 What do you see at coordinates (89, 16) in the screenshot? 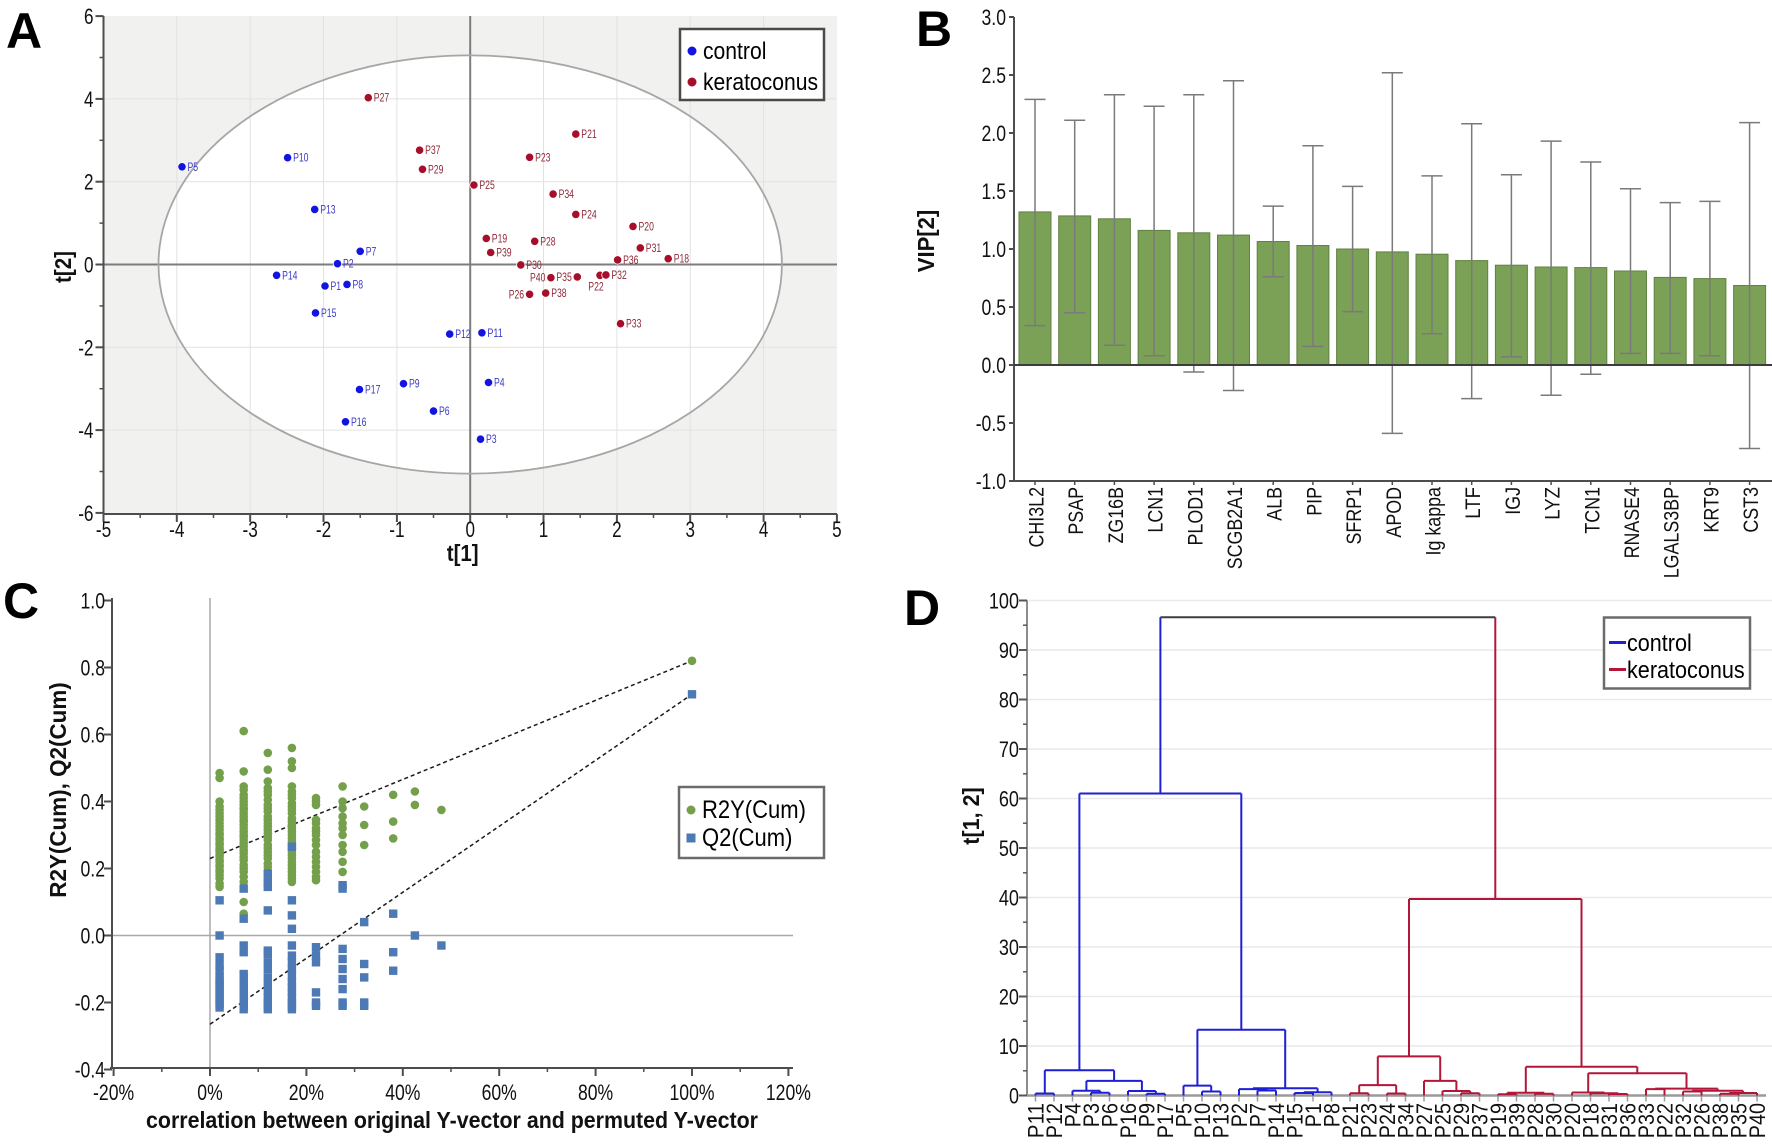
I see `svg-text: 6` at bounding box center [89, 16].